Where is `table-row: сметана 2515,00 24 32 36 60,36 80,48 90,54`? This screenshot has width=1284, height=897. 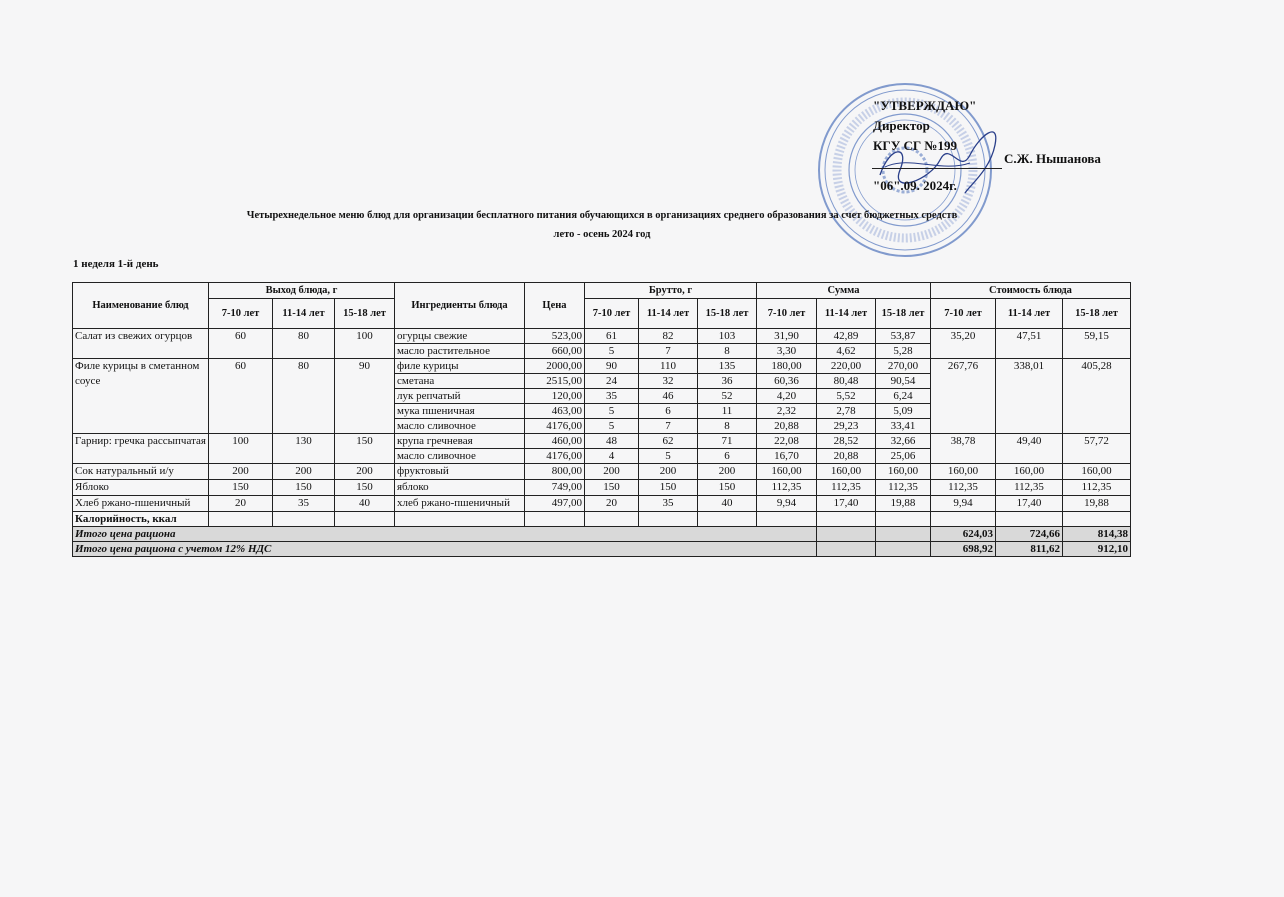 table-row: сметана 2515,00 24 32 36 60,36 80,48 90,54 is located at coordinates (602, 381).